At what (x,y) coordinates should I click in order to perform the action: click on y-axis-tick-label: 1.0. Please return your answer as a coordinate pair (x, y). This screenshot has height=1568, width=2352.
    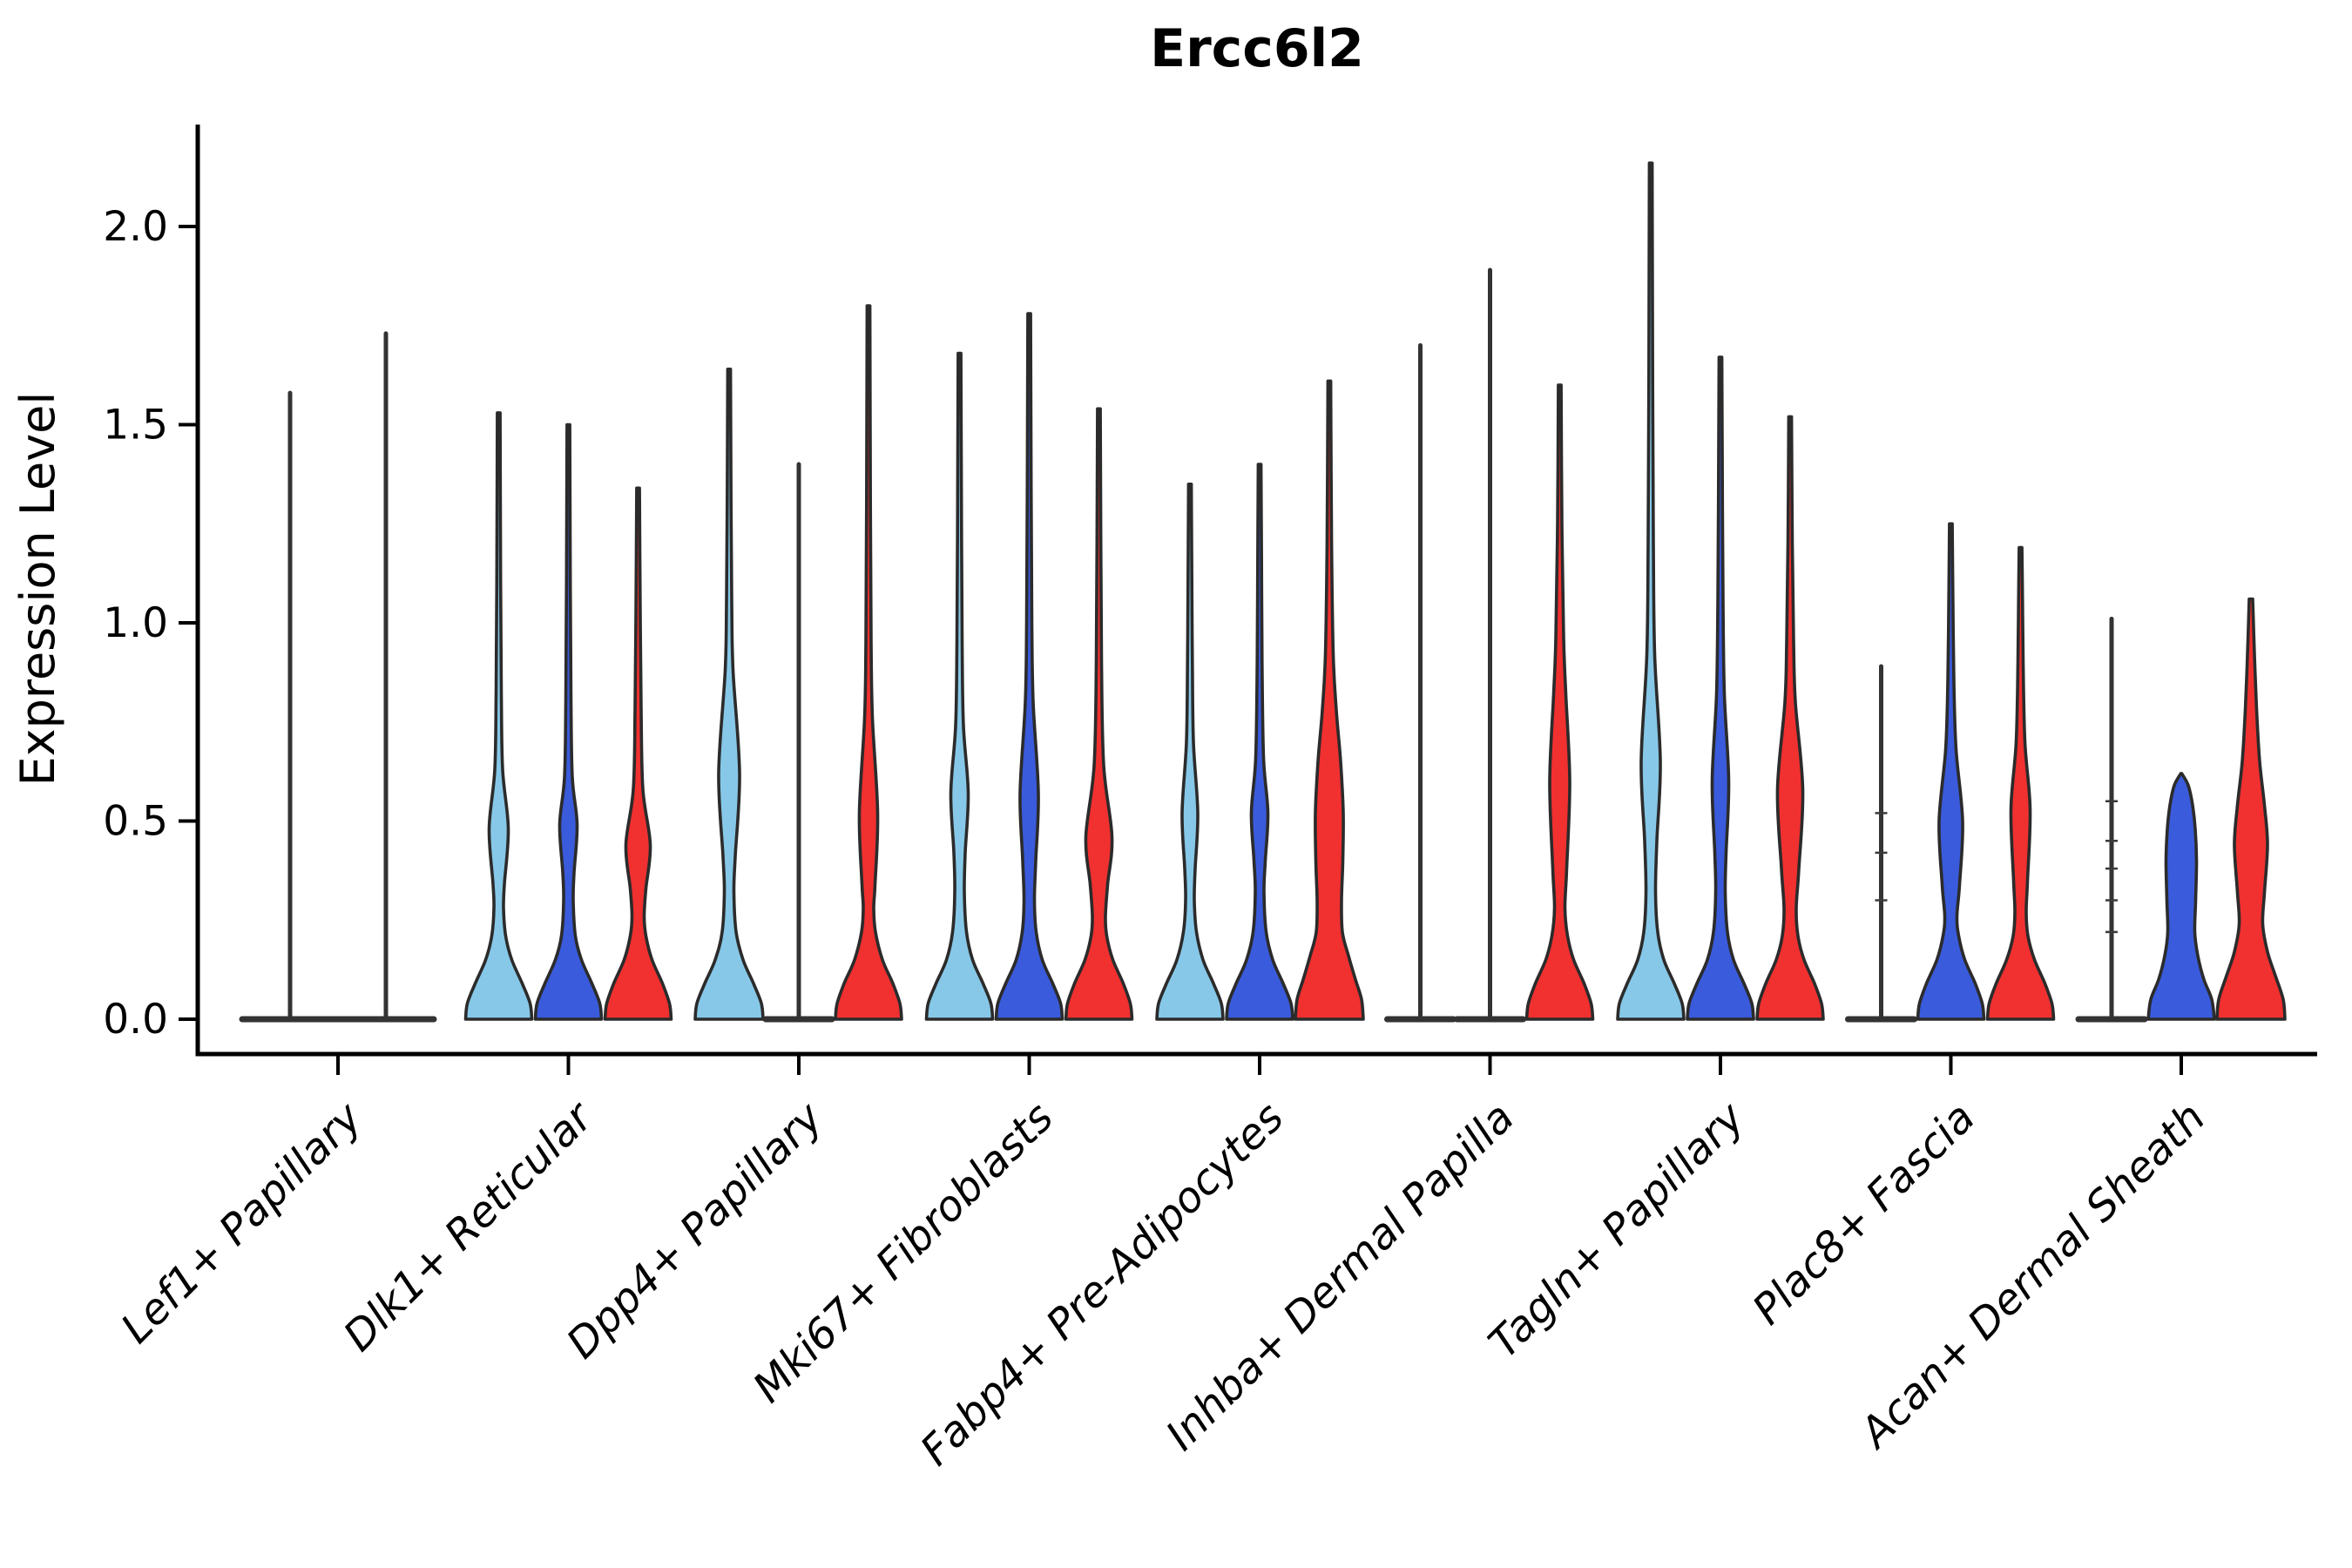
    Looking at the image, I should click on (135, 623).